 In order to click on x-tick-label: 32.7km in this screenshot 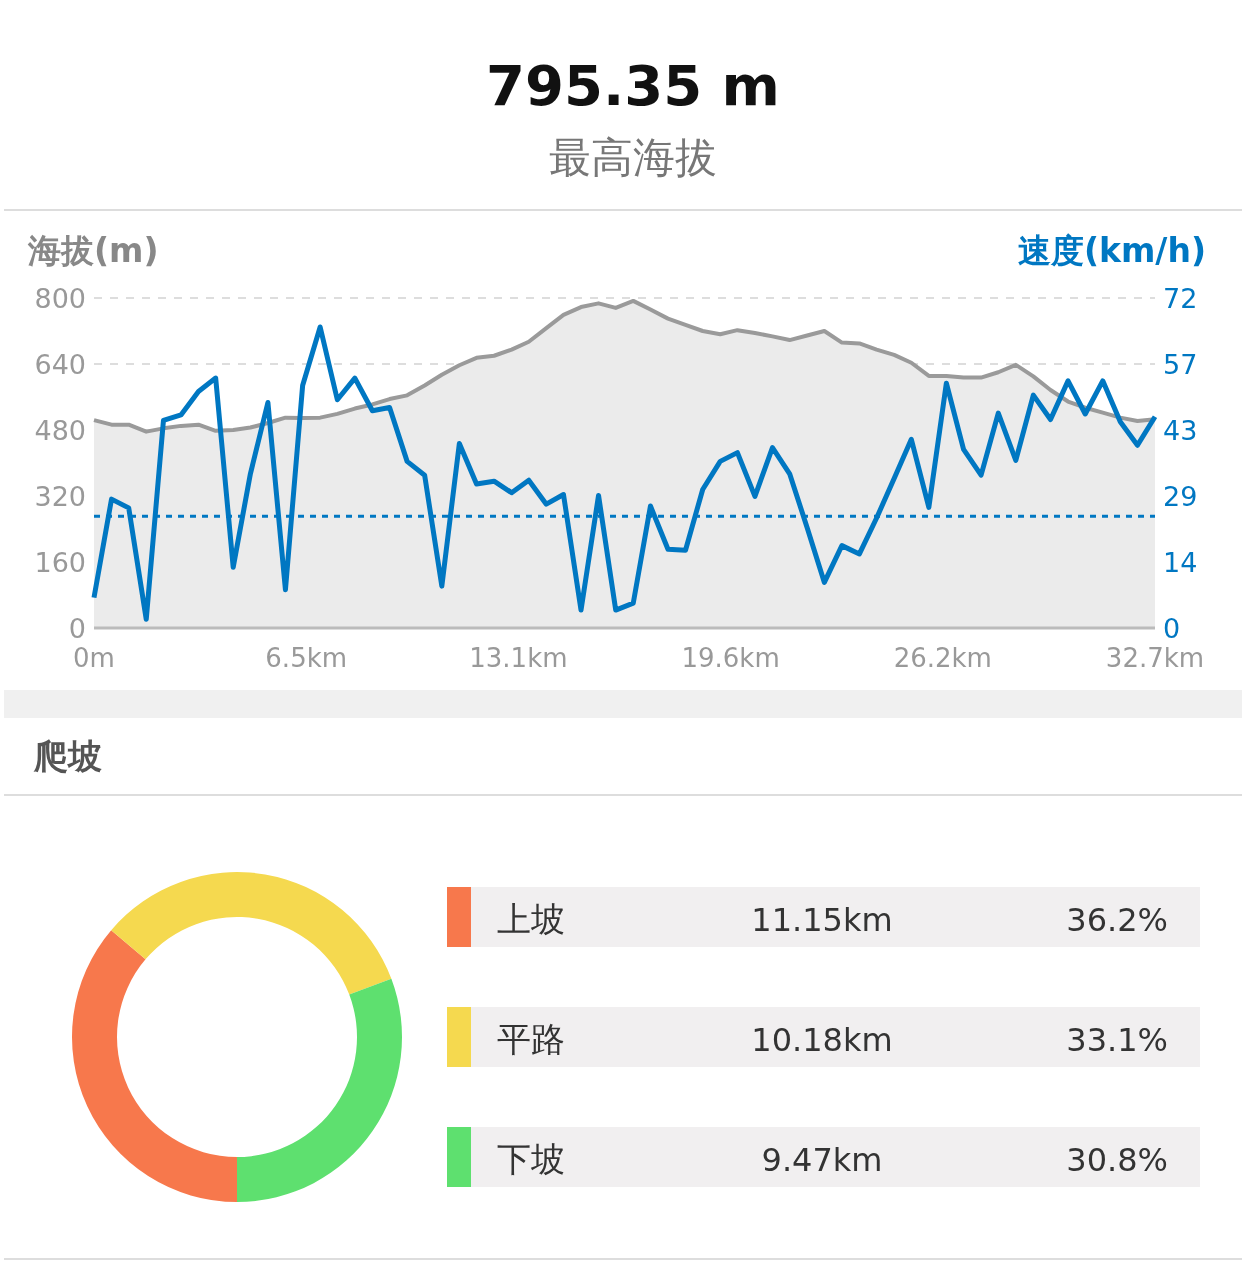, I will do `click(1155, 658)`.